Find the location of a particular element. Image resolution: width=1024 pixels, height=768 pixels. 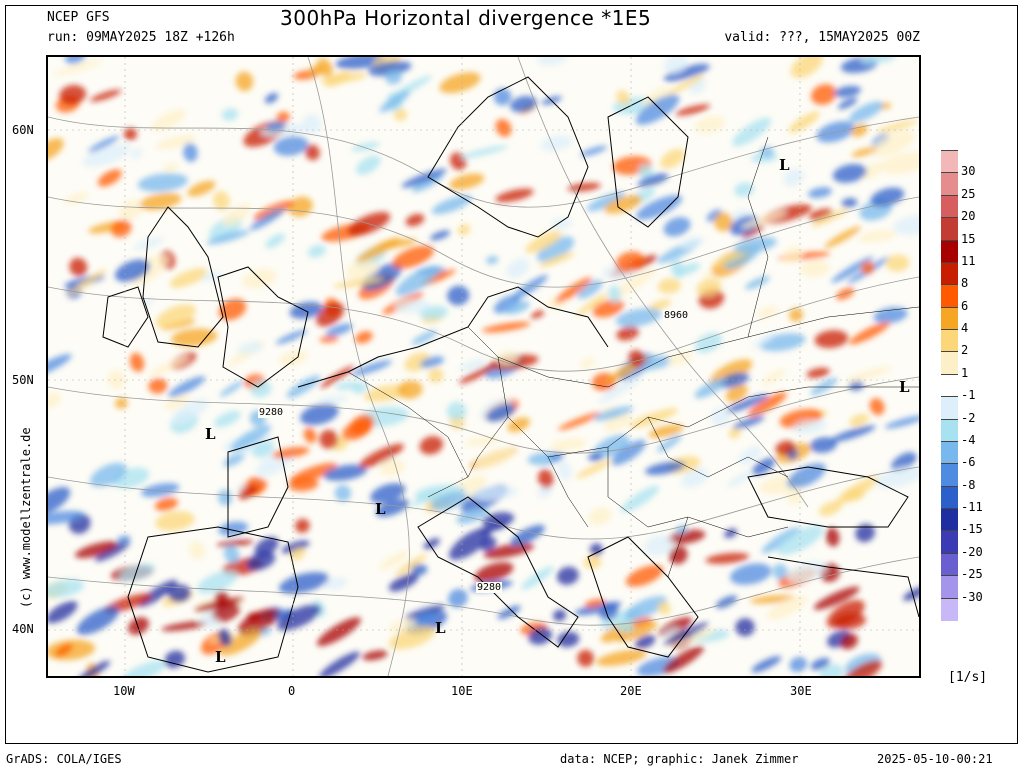

lon-label: 10E is located at coordinates (462, 691).